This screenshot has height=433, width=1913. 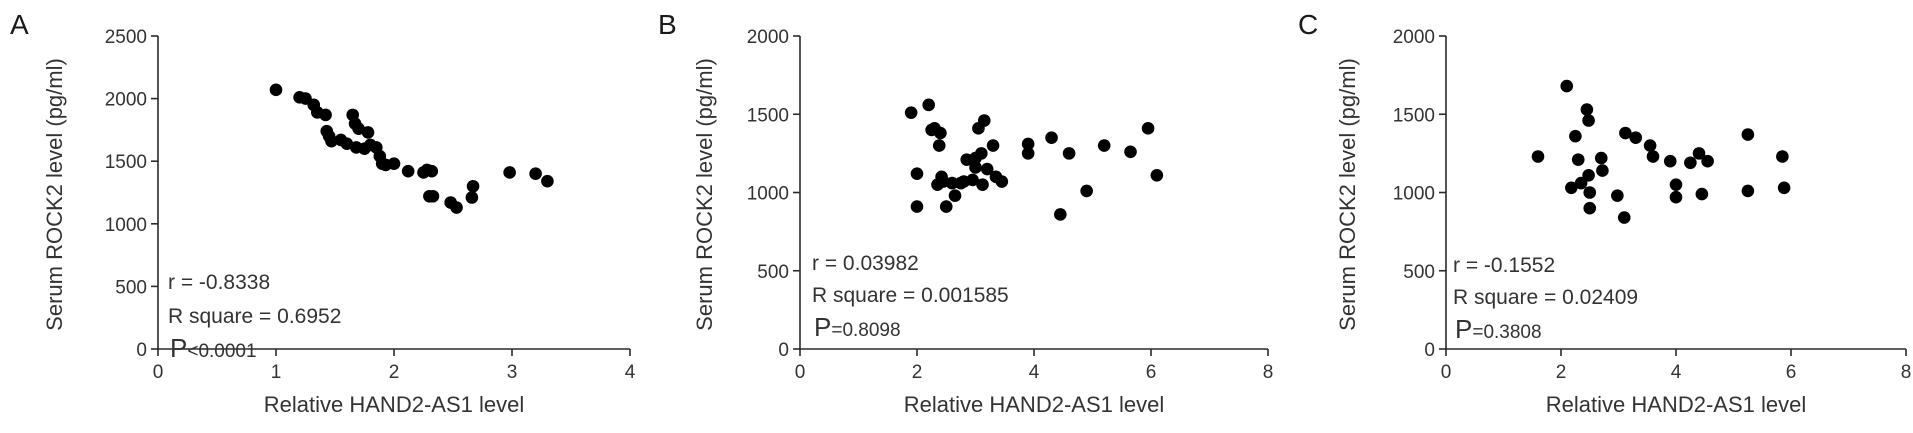 I want to click on panel-letter: C, so click(x=1308, y=24).